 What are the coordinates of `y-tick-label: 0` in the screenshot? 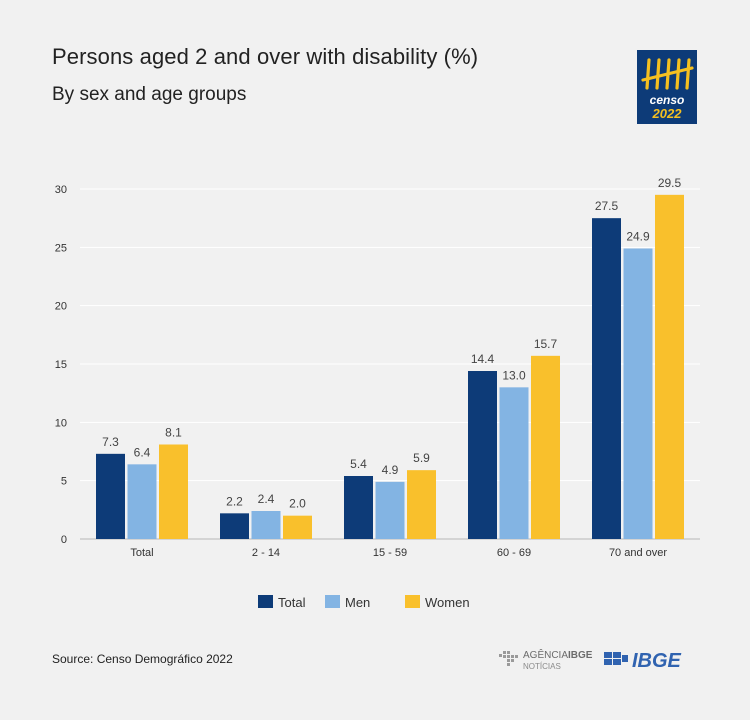 It's located at (64, 540).